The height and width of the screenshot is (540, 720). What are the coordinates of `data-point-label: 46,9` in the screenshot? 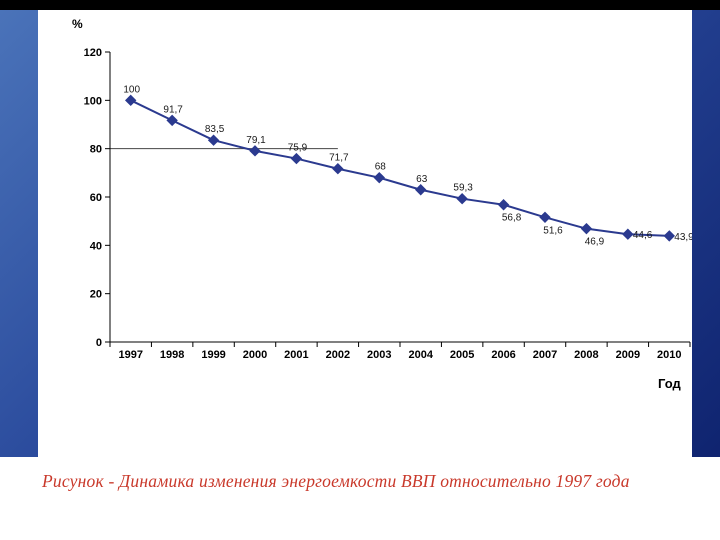 It's located at (595, 242).